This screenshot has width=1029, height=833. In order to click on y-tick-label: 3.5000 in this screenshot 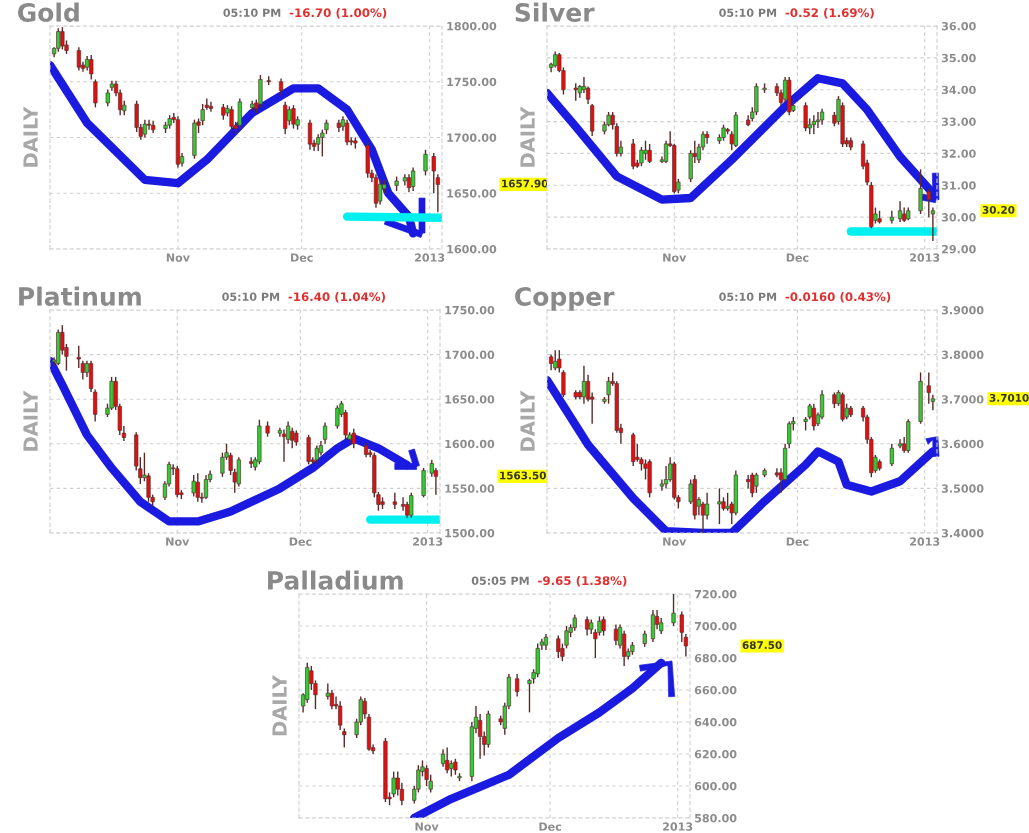, I will do `click(962, 488)`.